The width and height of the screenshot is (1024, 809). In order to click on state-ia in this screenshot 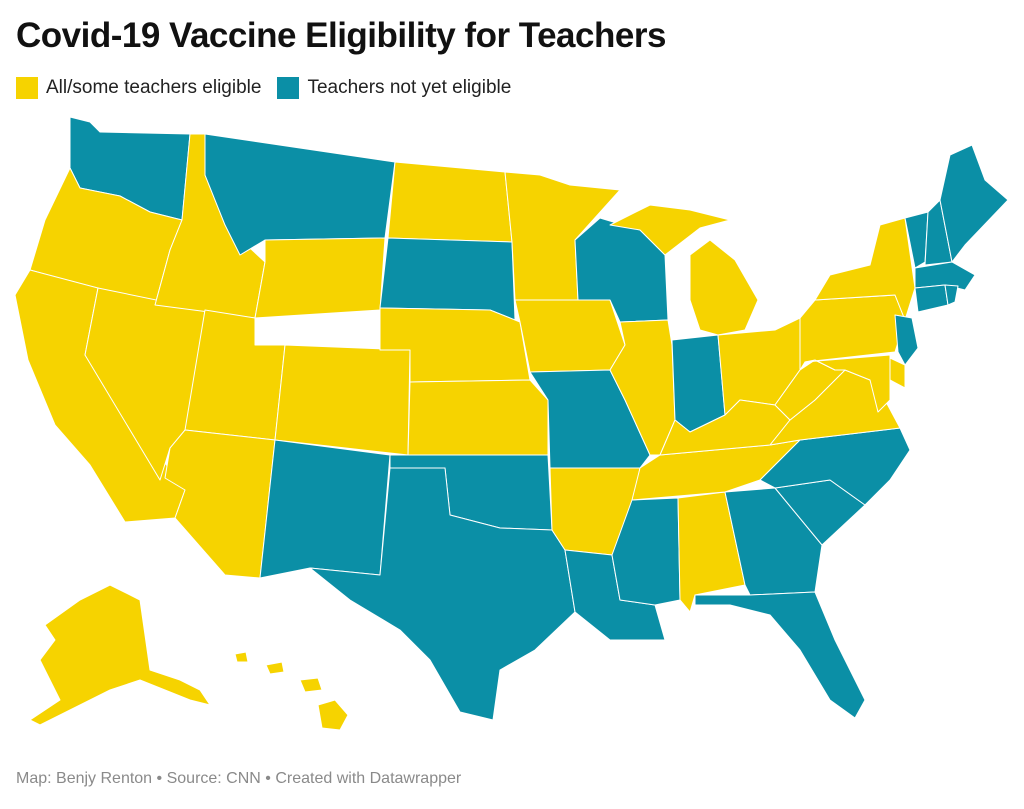, I will do `click(570, 336)`.